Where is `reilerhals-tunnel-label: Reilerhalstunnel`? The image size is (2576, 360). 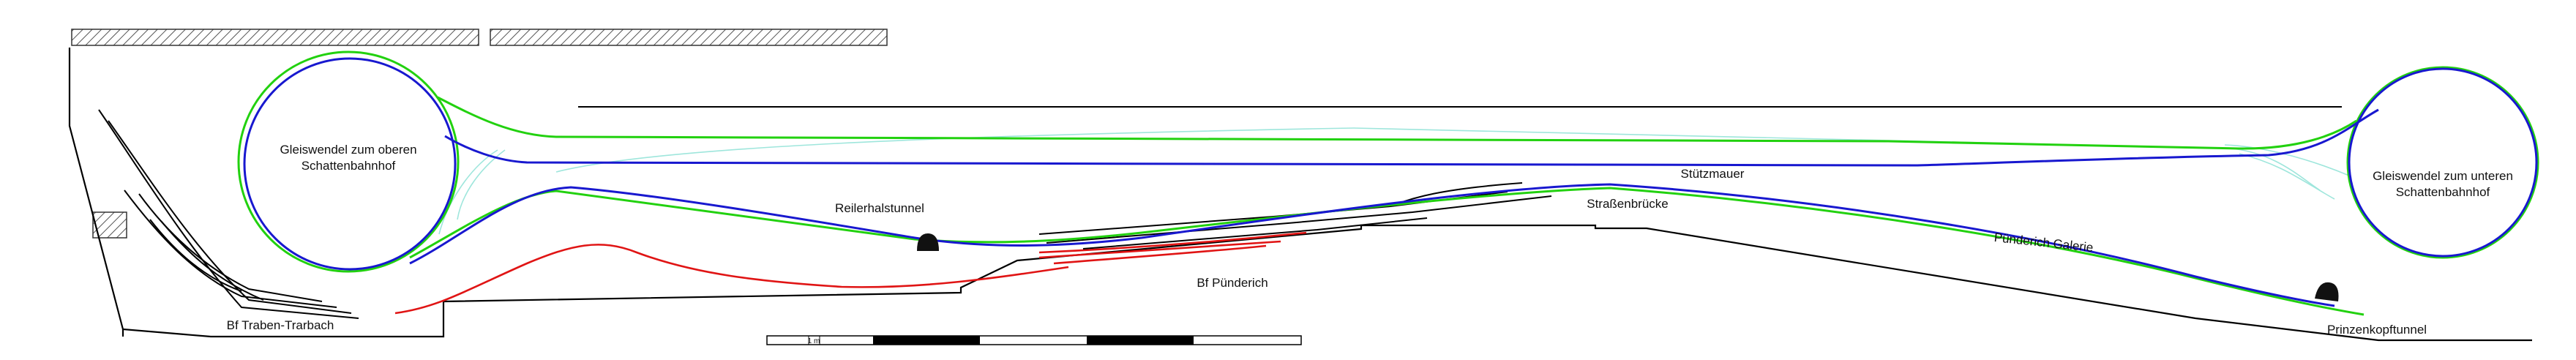 reilerhals-tunnel-label: Reilerhalstunnel is located at coordinates (879, 208).